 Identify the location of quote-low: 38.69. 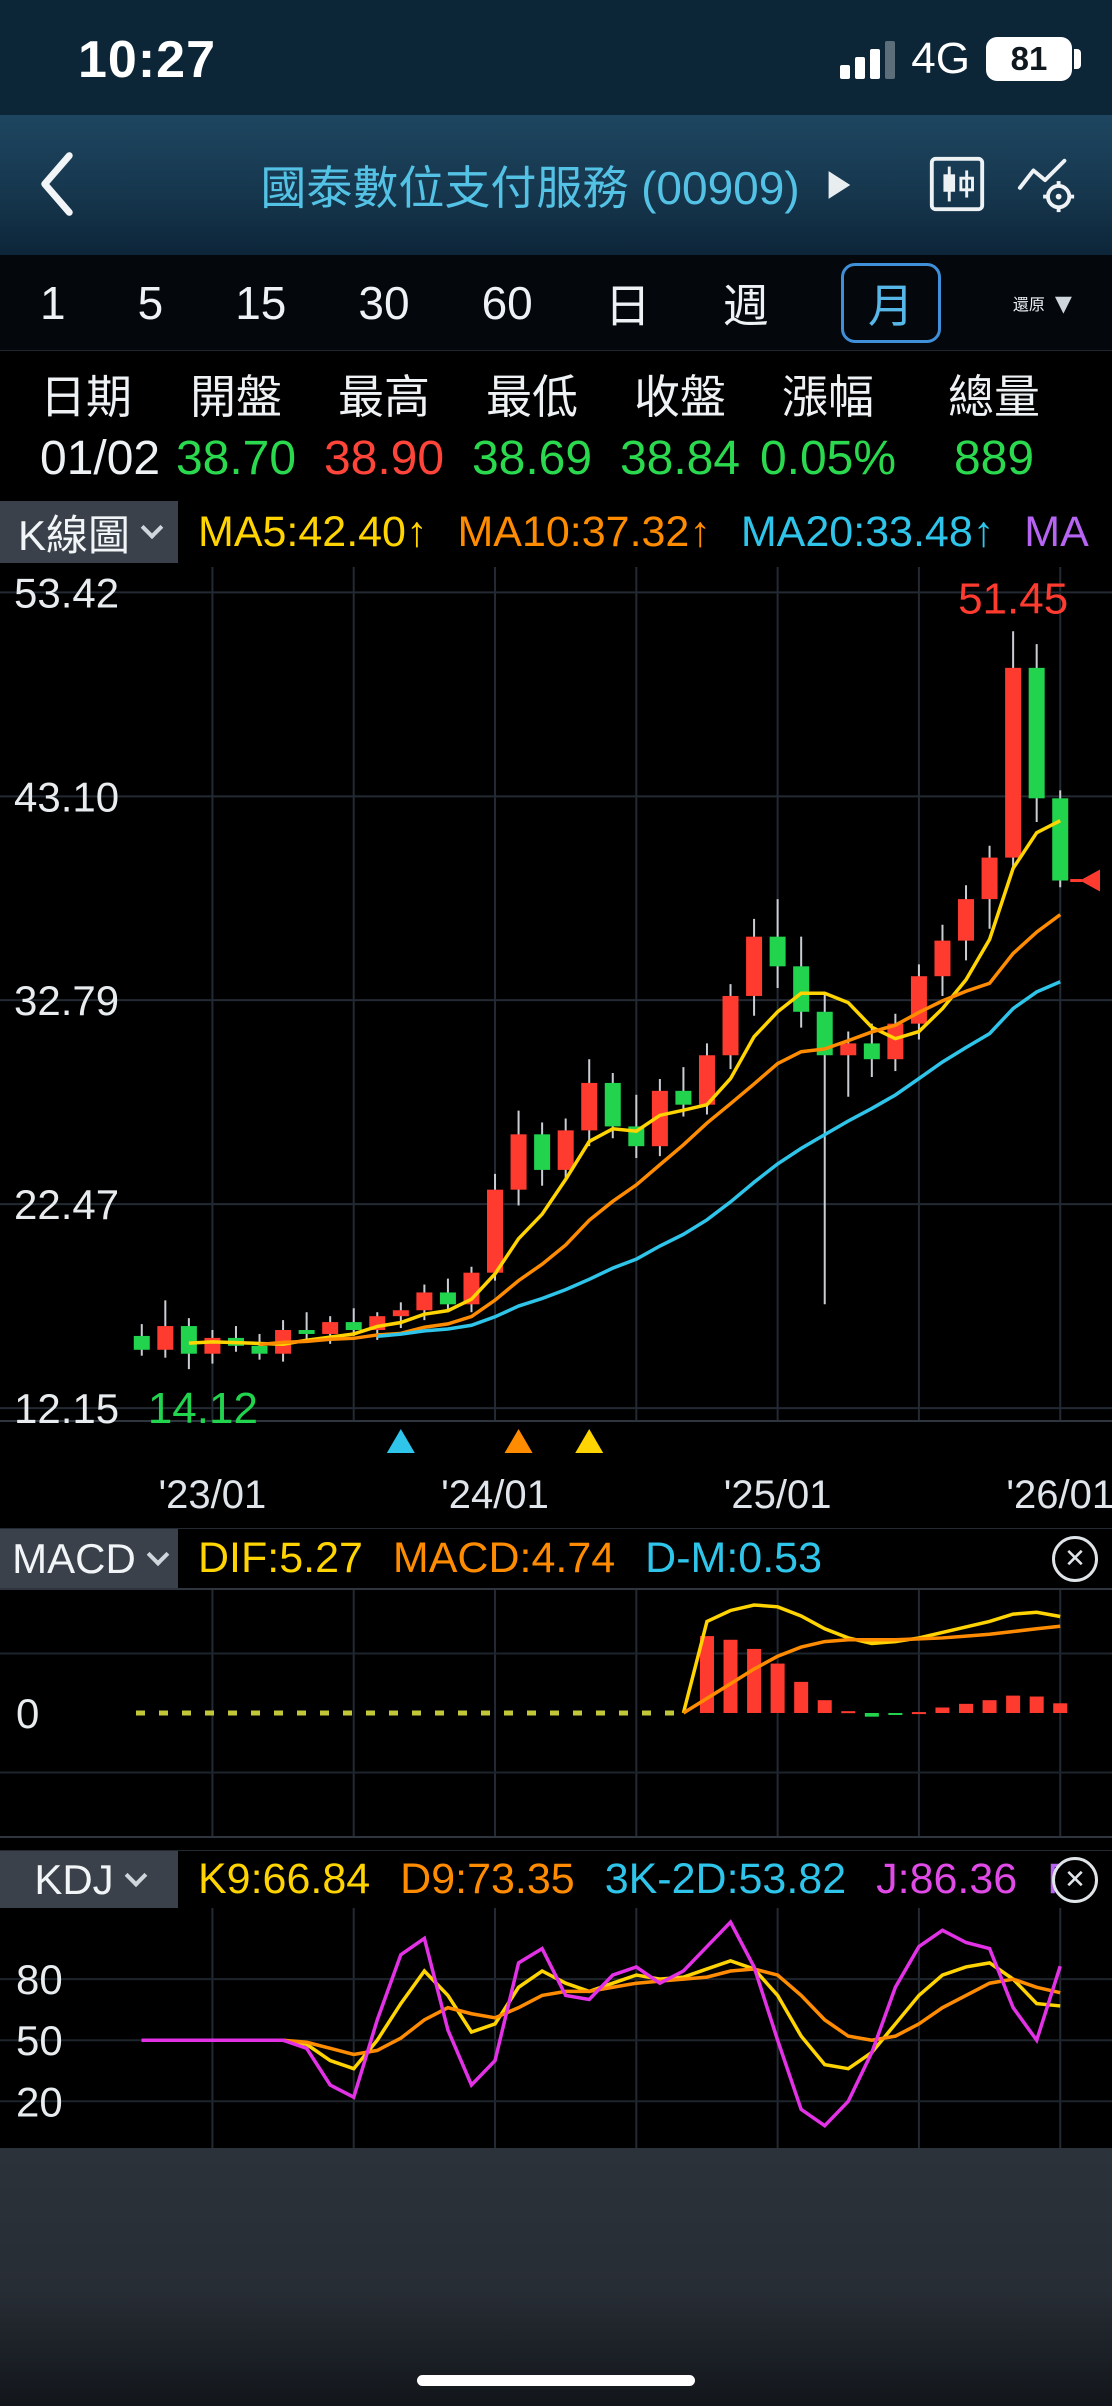
(532, 458).